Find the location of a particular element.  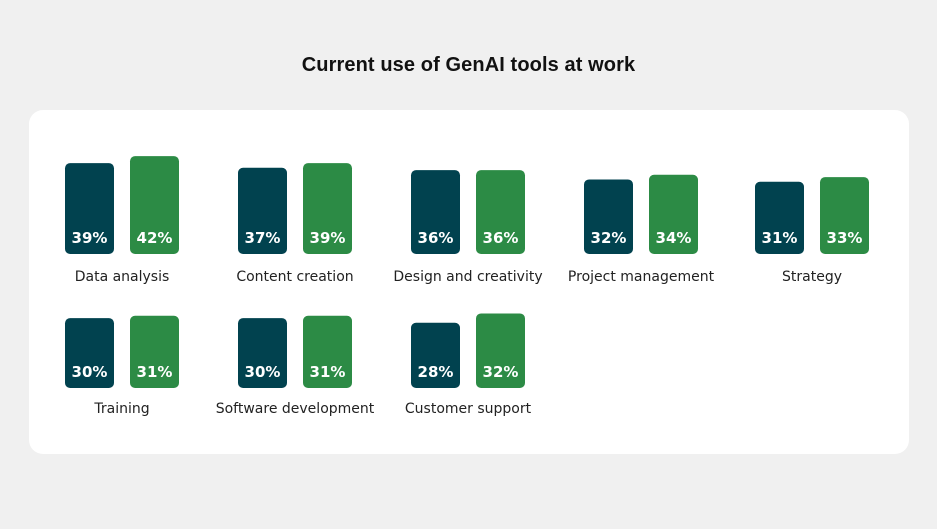

bar-value-label: 28% is located at coordinates (436, 372).